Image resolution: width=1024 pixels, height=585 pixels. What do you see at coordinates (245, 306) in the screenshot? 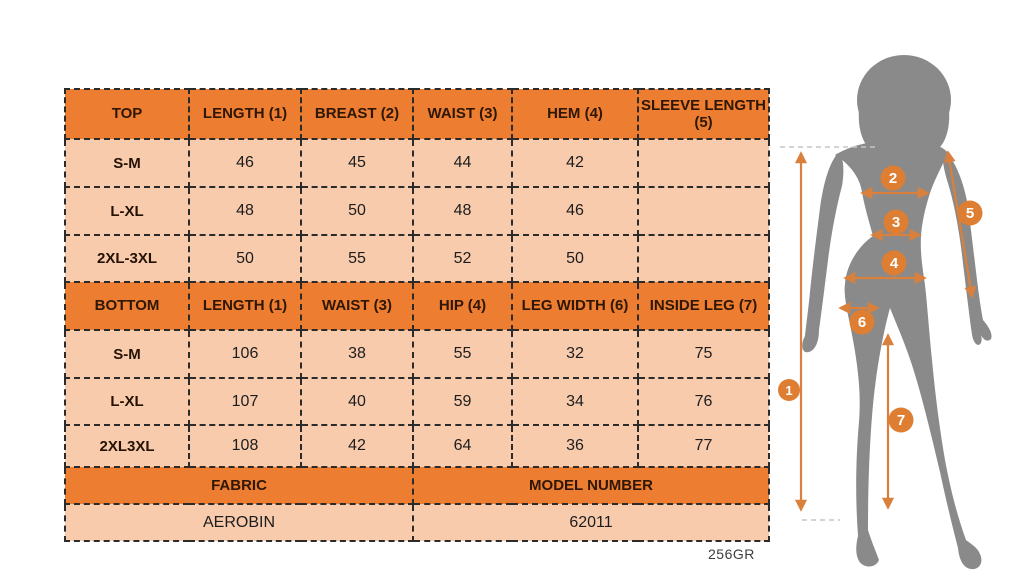
I see `bottom-header-cell: LENGTH (1)` at bounding box center [245, 306].